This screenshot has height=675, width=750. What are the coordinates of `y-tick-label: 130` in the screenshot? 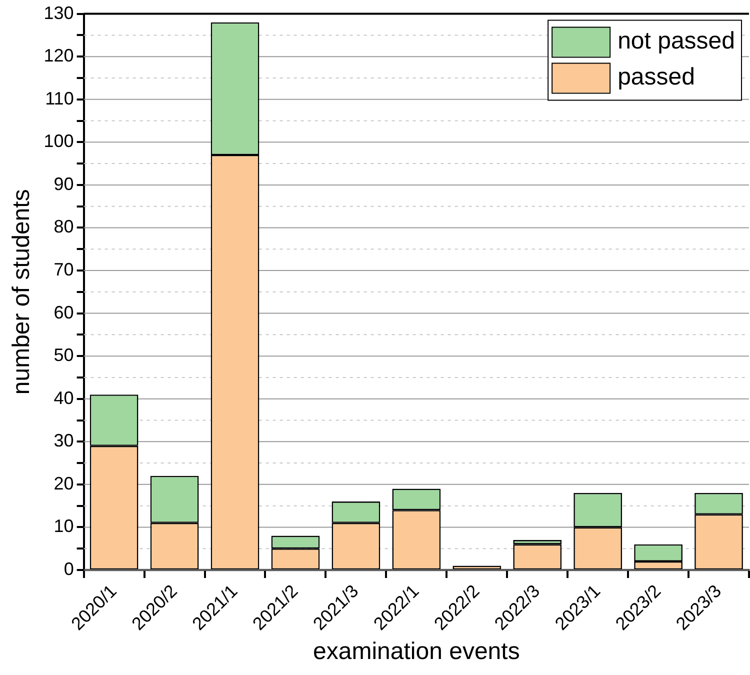 It's located at (59, 12).